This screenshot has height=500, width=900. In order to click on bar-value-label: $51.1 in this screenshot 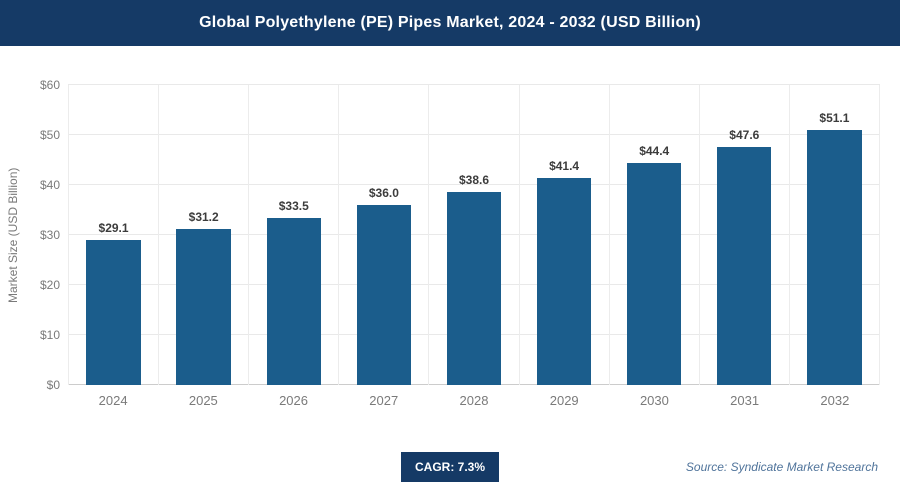, I will do `click(834, 117)`.